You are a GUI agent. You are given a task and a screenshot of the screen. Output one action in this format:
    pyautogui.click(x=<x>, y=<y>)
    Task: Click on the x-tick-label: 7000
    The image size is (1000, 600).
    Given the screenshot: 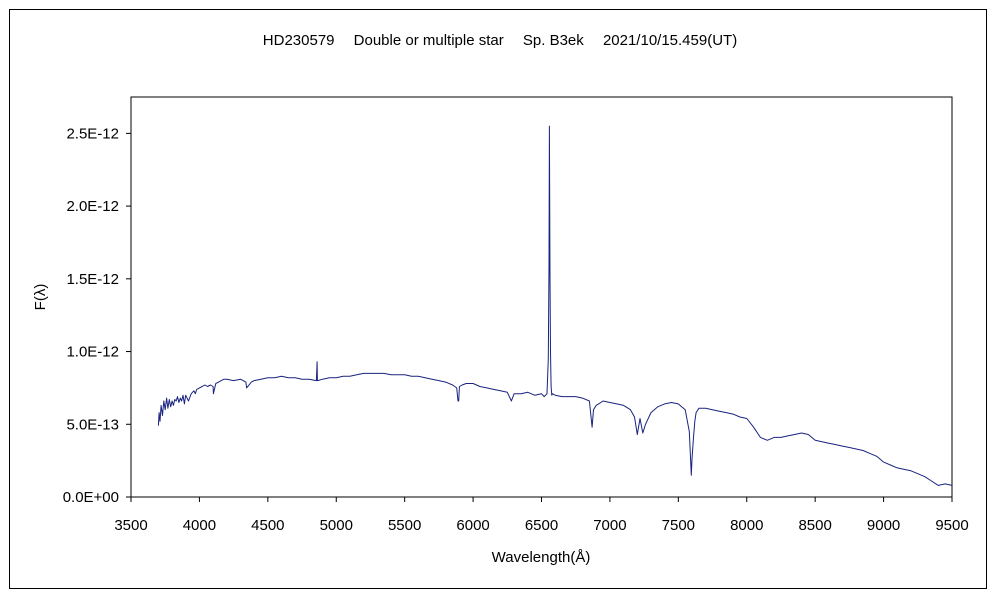 What is the action you would take?
    pyautogui.click(x=609, y=525)
    